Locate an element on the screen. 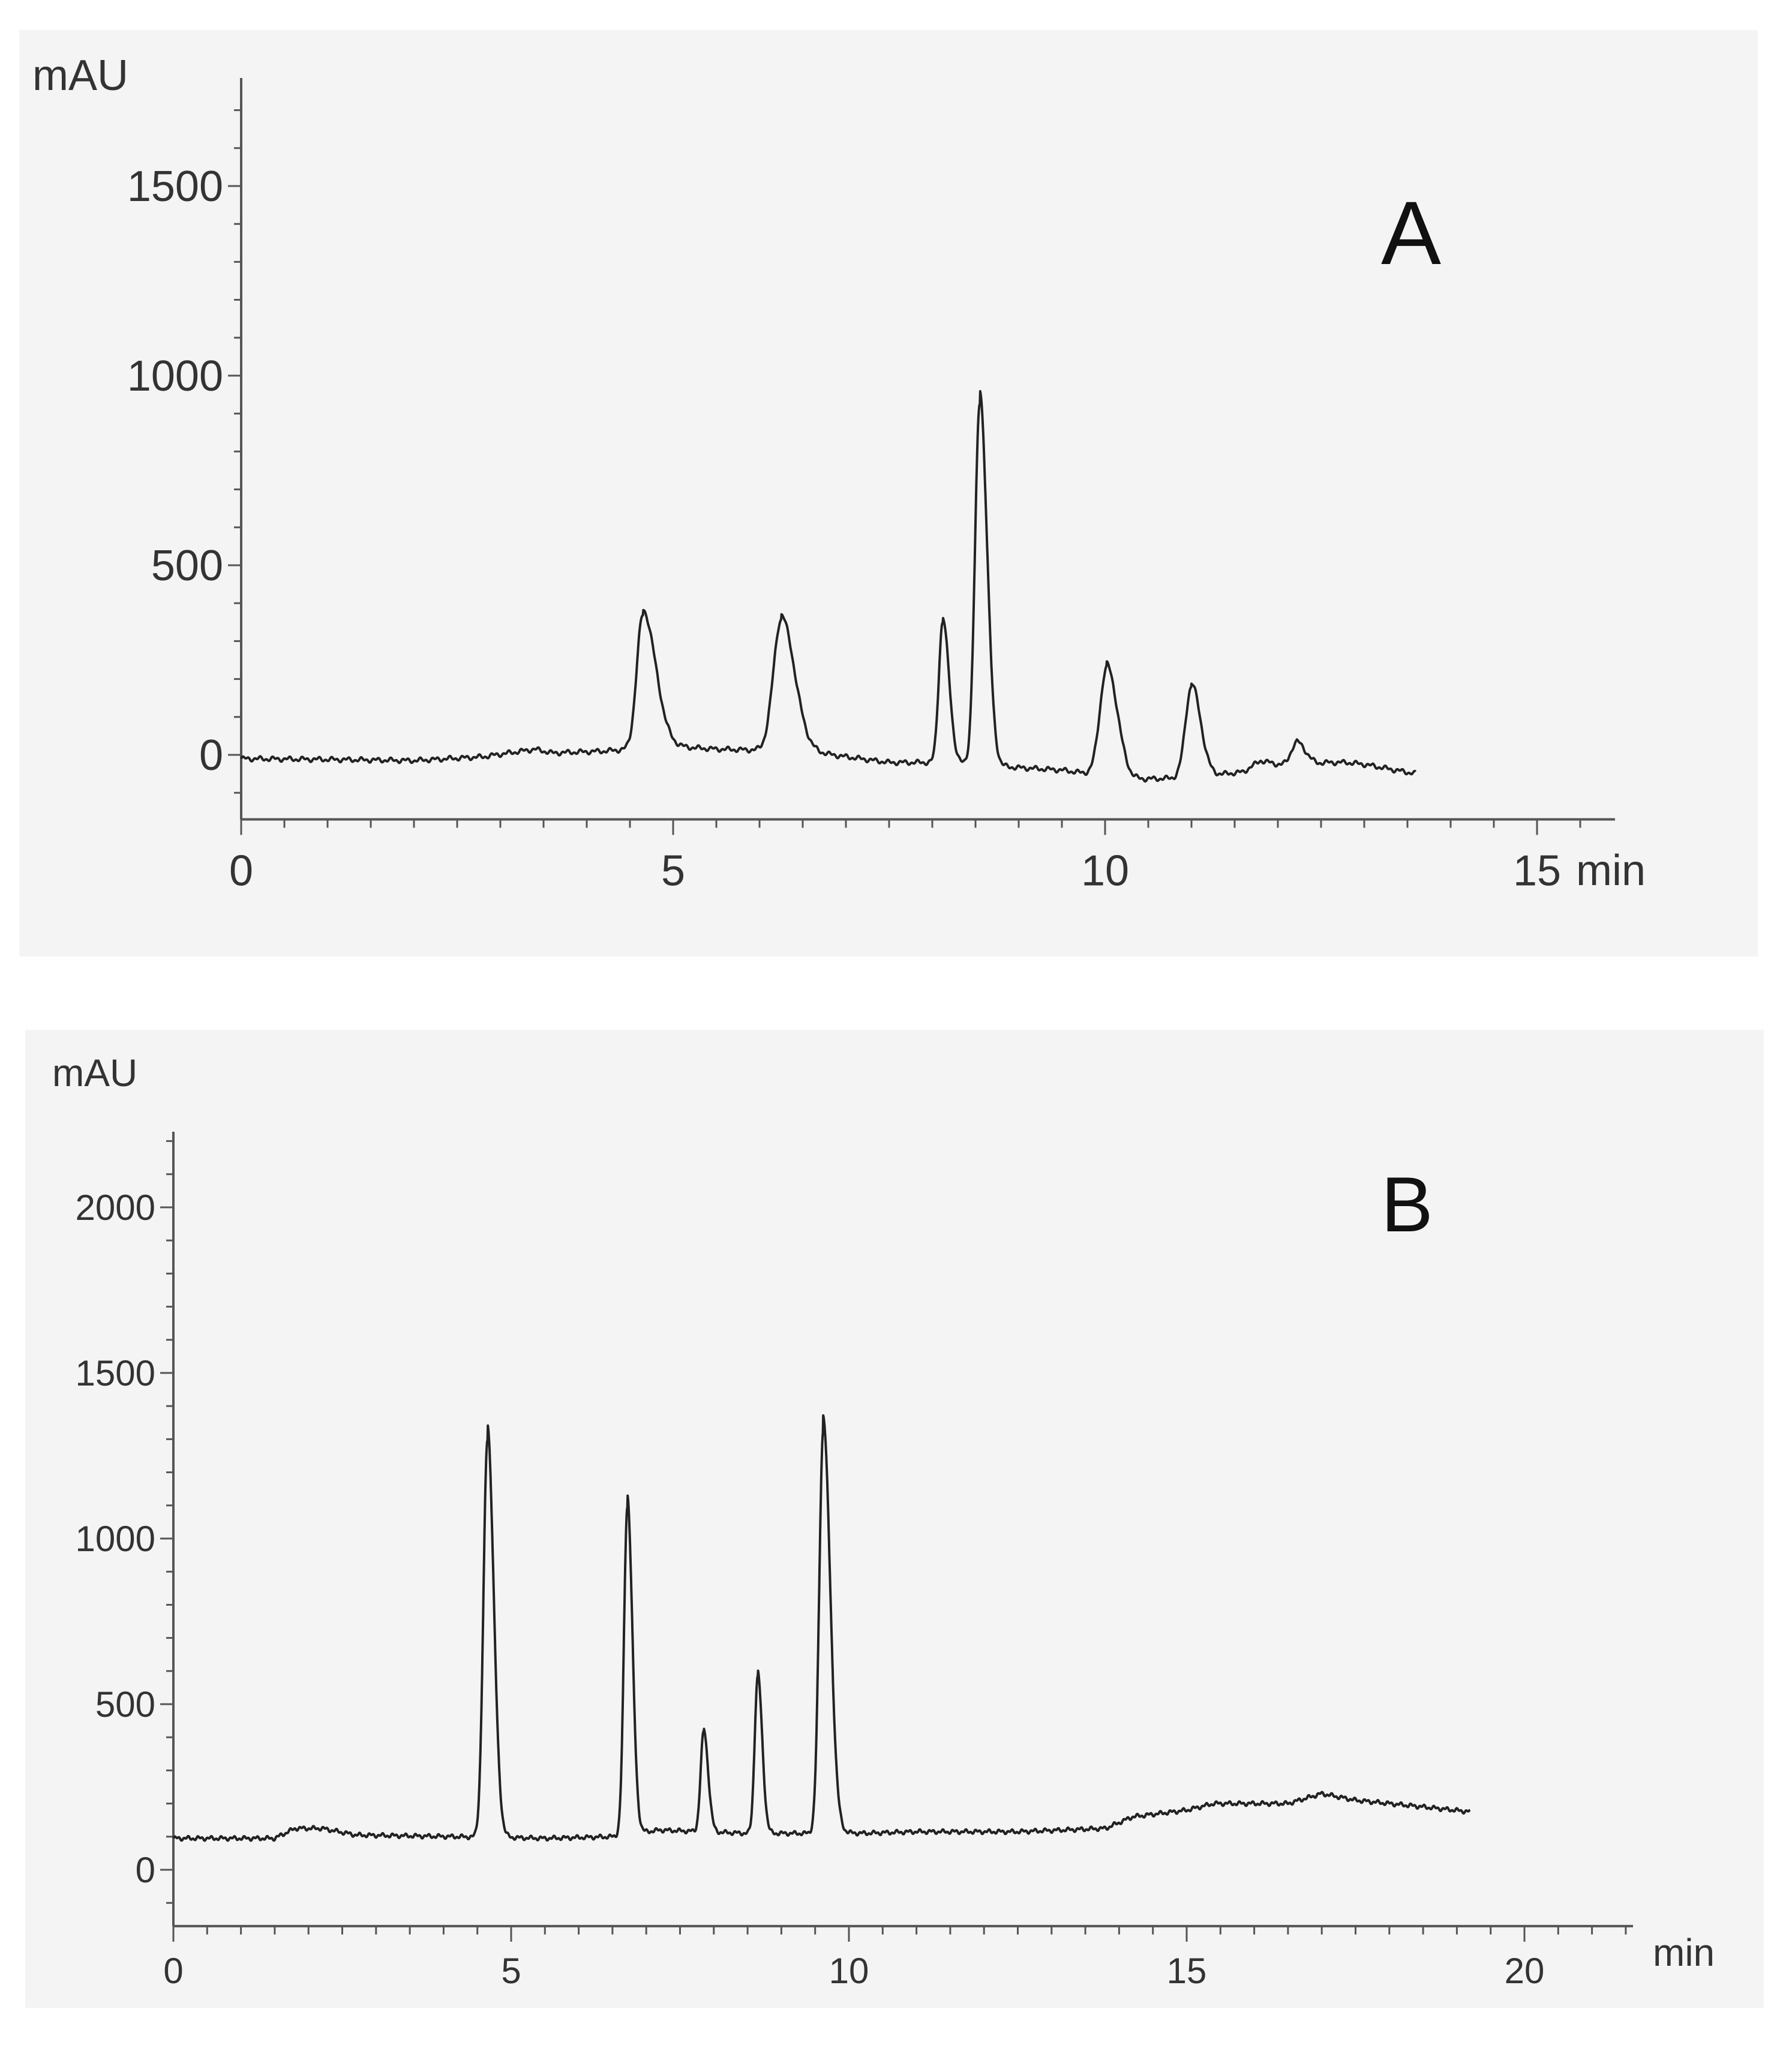 This screenshot has width=1792, height=2045. panel-label-a: A is located at coordinates (1411, 233).